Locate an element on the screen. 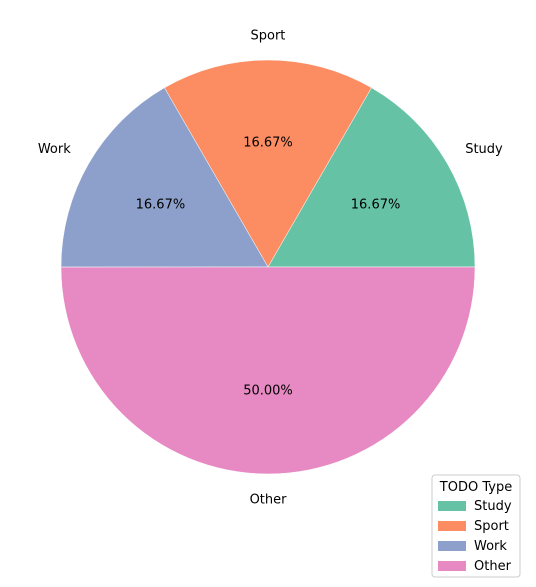  legend-swatch-study is located at coordinates (452, 506).